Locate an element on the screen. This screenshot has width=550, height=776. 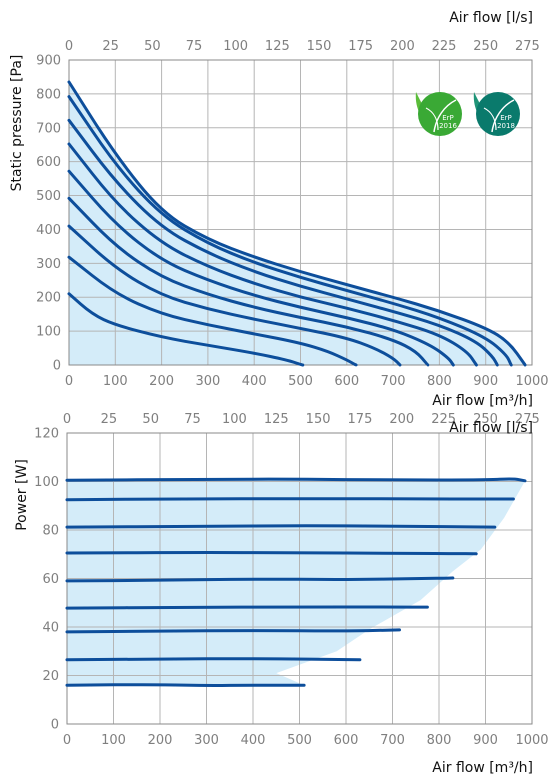
pressure-x2-tick-label: 125 is located at coordinates (277, 46).